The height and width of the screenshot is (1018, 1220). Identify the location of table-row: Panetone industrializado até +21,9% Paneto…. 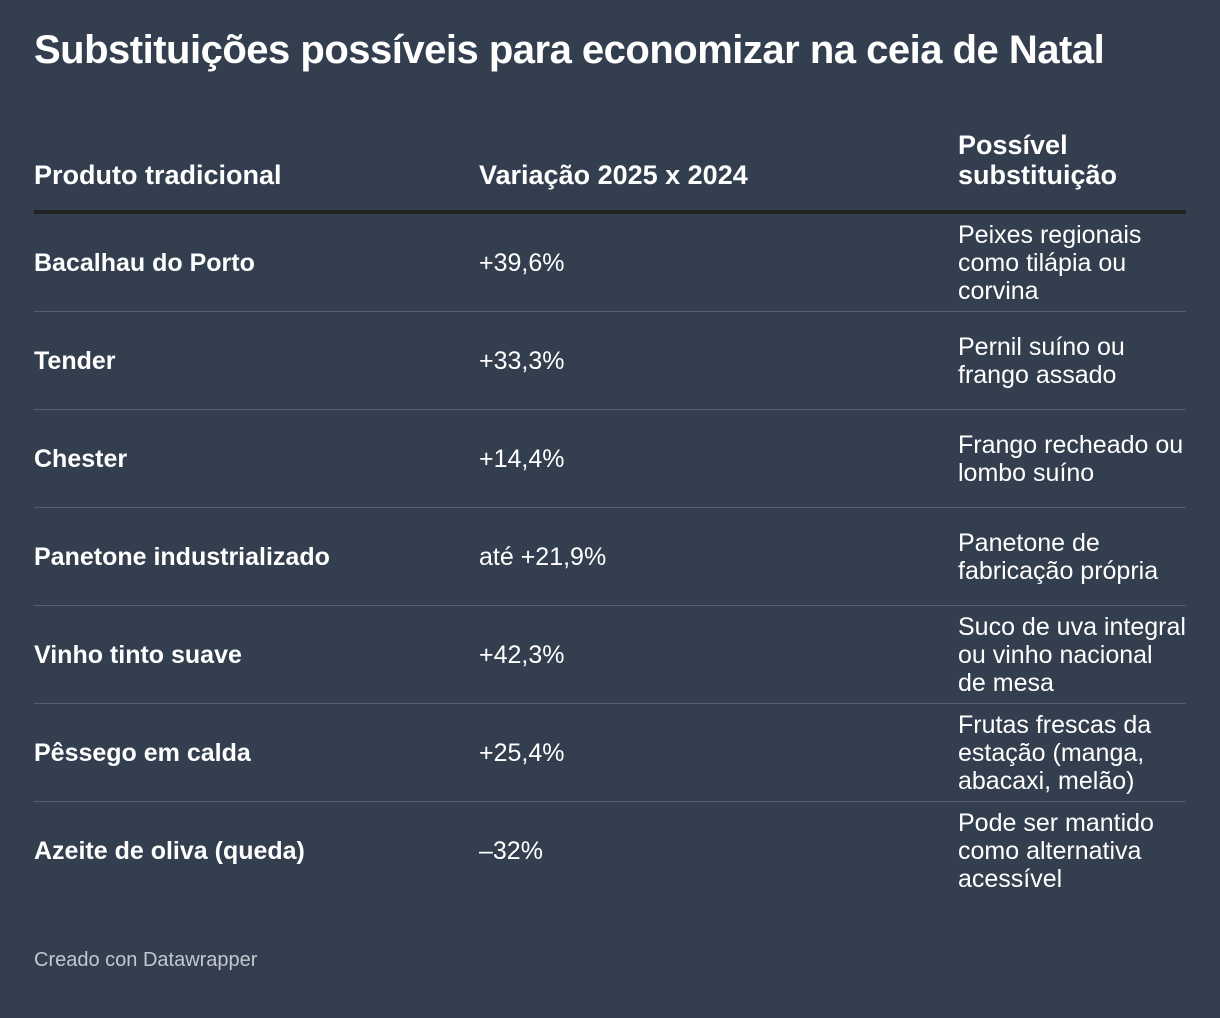
(610, 556).